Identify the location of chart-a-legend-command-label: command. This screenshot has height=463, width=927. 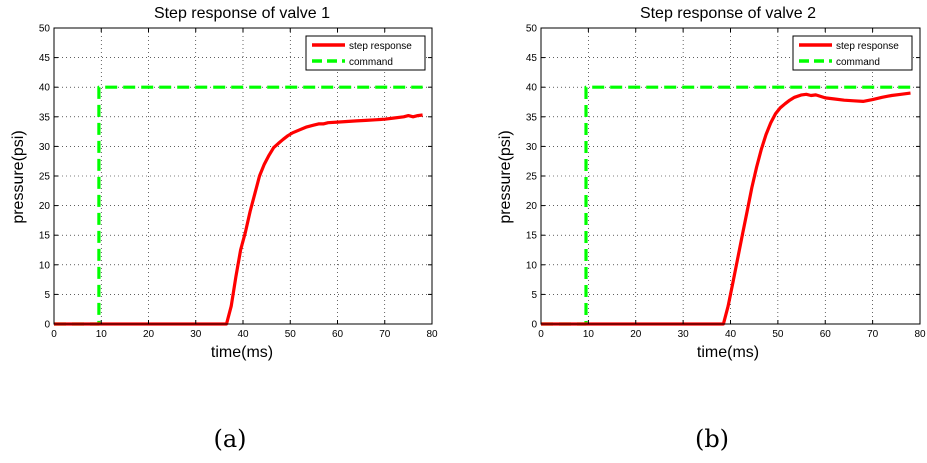
(371, 62).